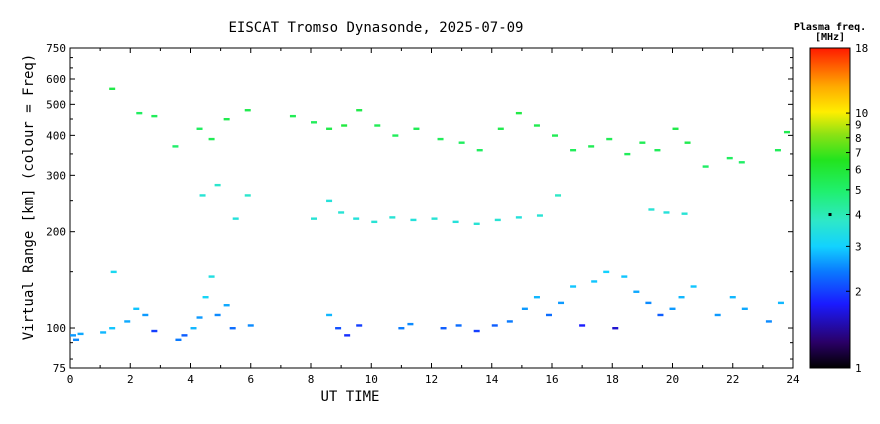 The width and height of the screenshot is (880, 424). What do you see at coordinates (431, 379) in the screenshot?
I see `x-tick-label: 12` at bounding box center [431, 379].